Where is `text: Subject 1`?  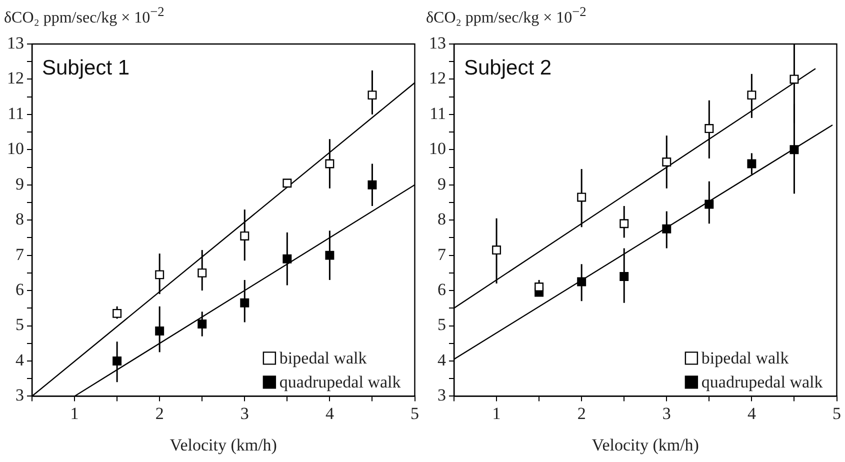
text: Subject 1 is located at coordinates (86, 68).